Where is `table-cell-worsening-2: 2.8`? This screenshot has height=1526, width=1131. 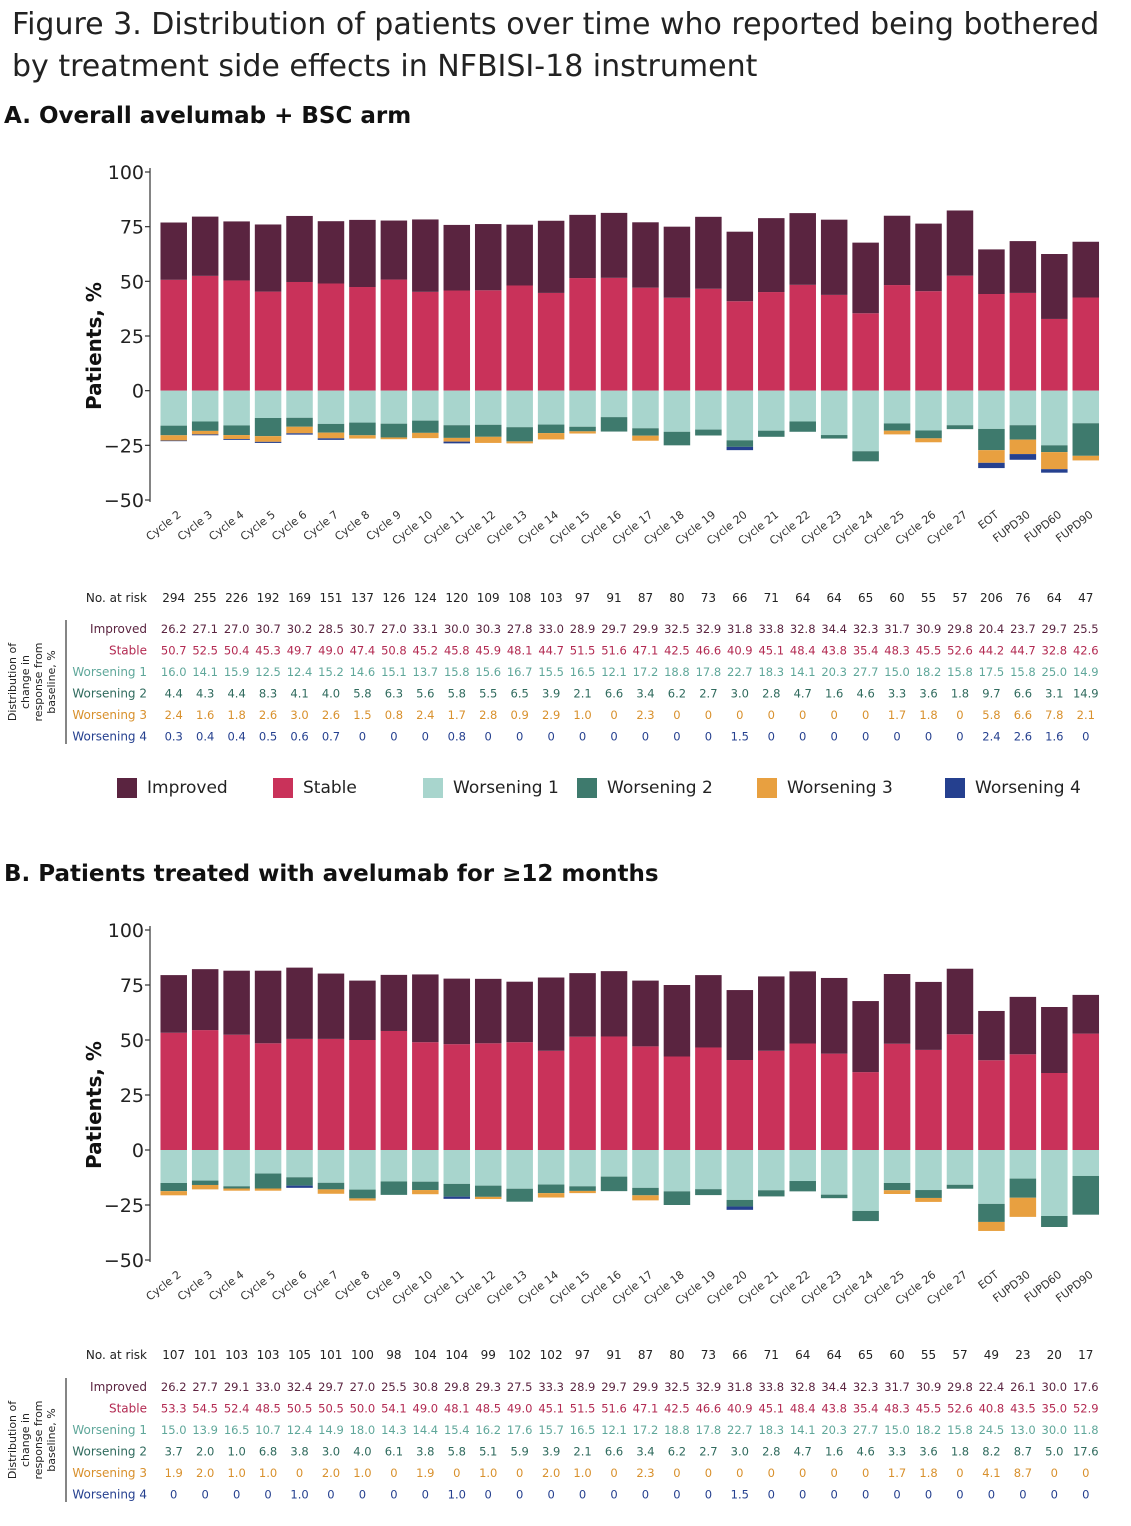
table-cell-worsening-2: 2.8 is located at coordinates (771, 1452).